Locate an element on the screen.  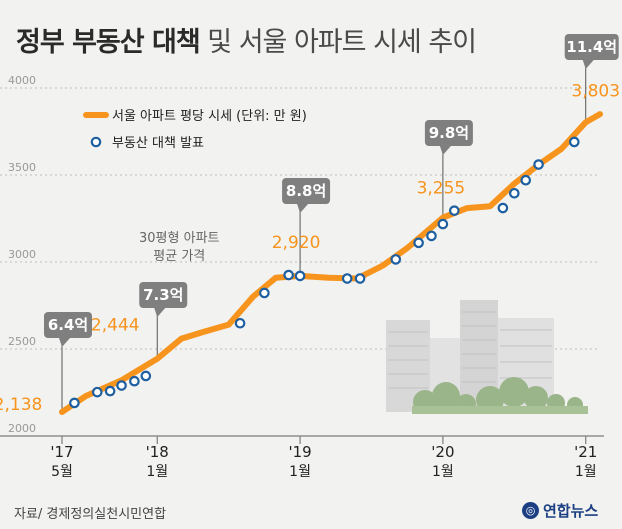
callout-text: 8.8억 is located at coordinates (306, 191).